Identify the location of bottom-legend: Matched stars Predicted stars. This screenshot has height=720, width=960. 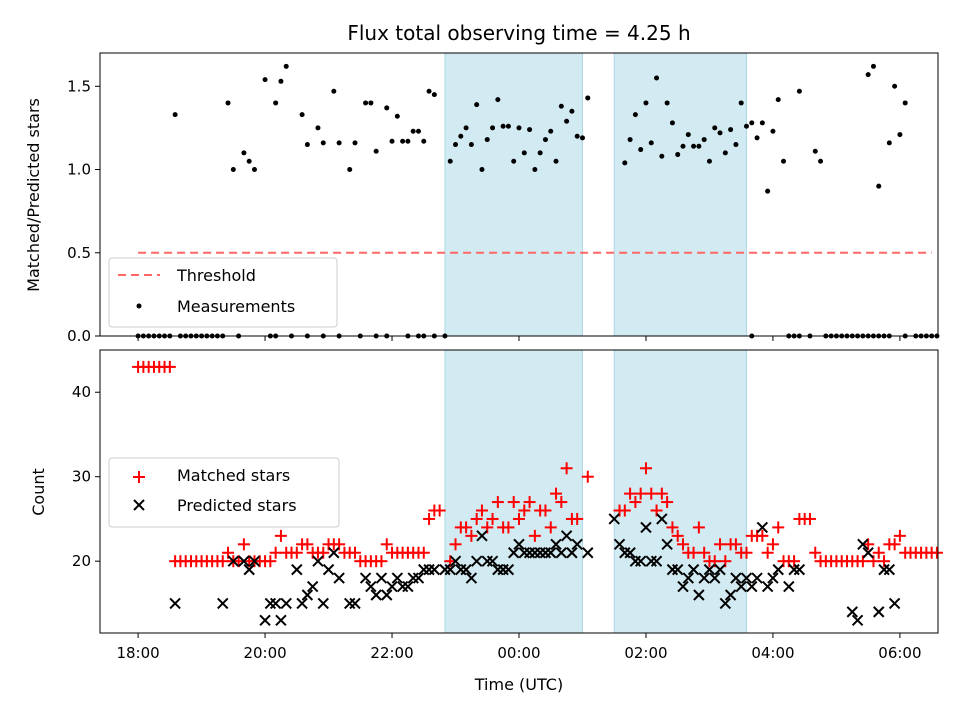
(224, 492).